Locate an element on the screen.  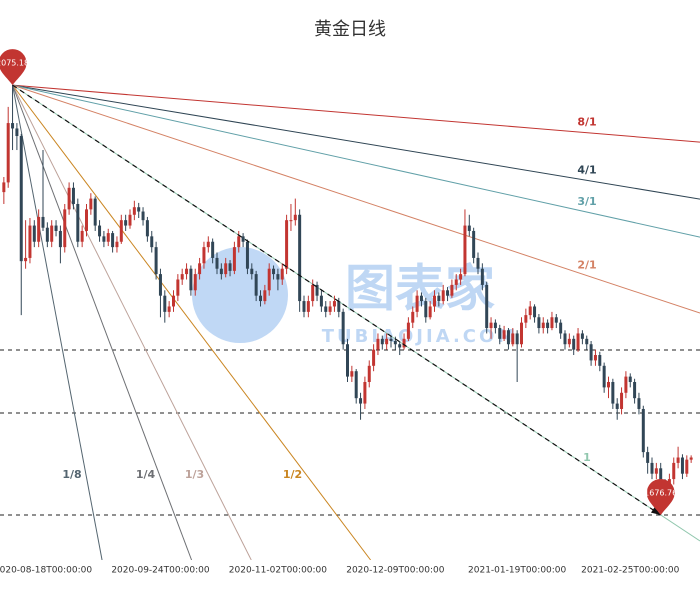
chart-title: 黄金日线 is located at coordinates (350, 29).